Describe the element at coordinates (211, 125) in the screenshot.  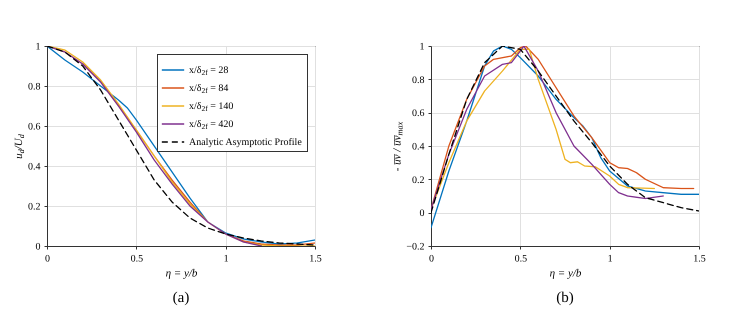
I see `legend-label: x/δ$_{2f}$ = 420` at that location.